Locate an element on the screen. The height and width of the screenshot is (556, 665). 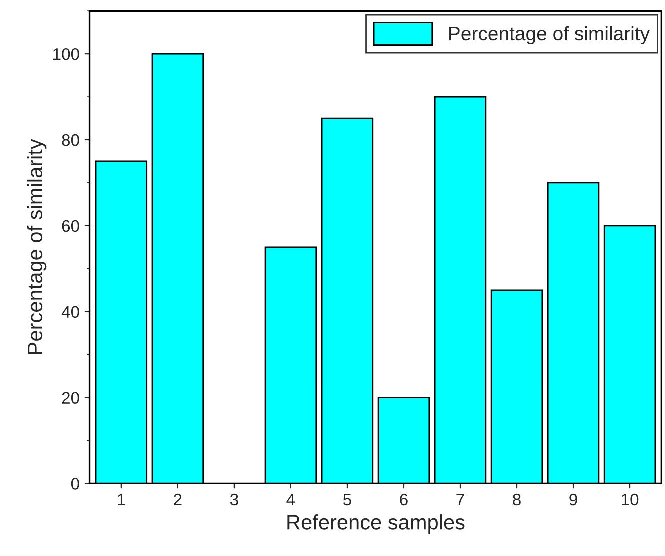
x-tick-label: 9 is located at coordinates (574, 500).